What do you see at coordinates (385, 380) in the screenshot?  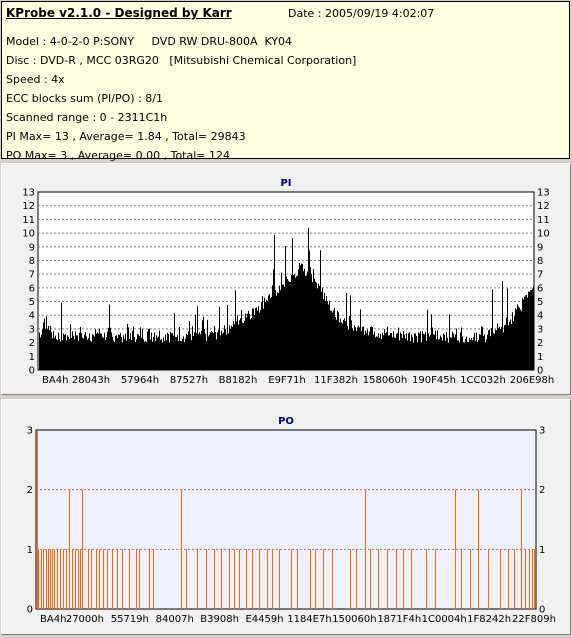 I see `pi-xtick: 158060h` at bounding box center [385, 380].